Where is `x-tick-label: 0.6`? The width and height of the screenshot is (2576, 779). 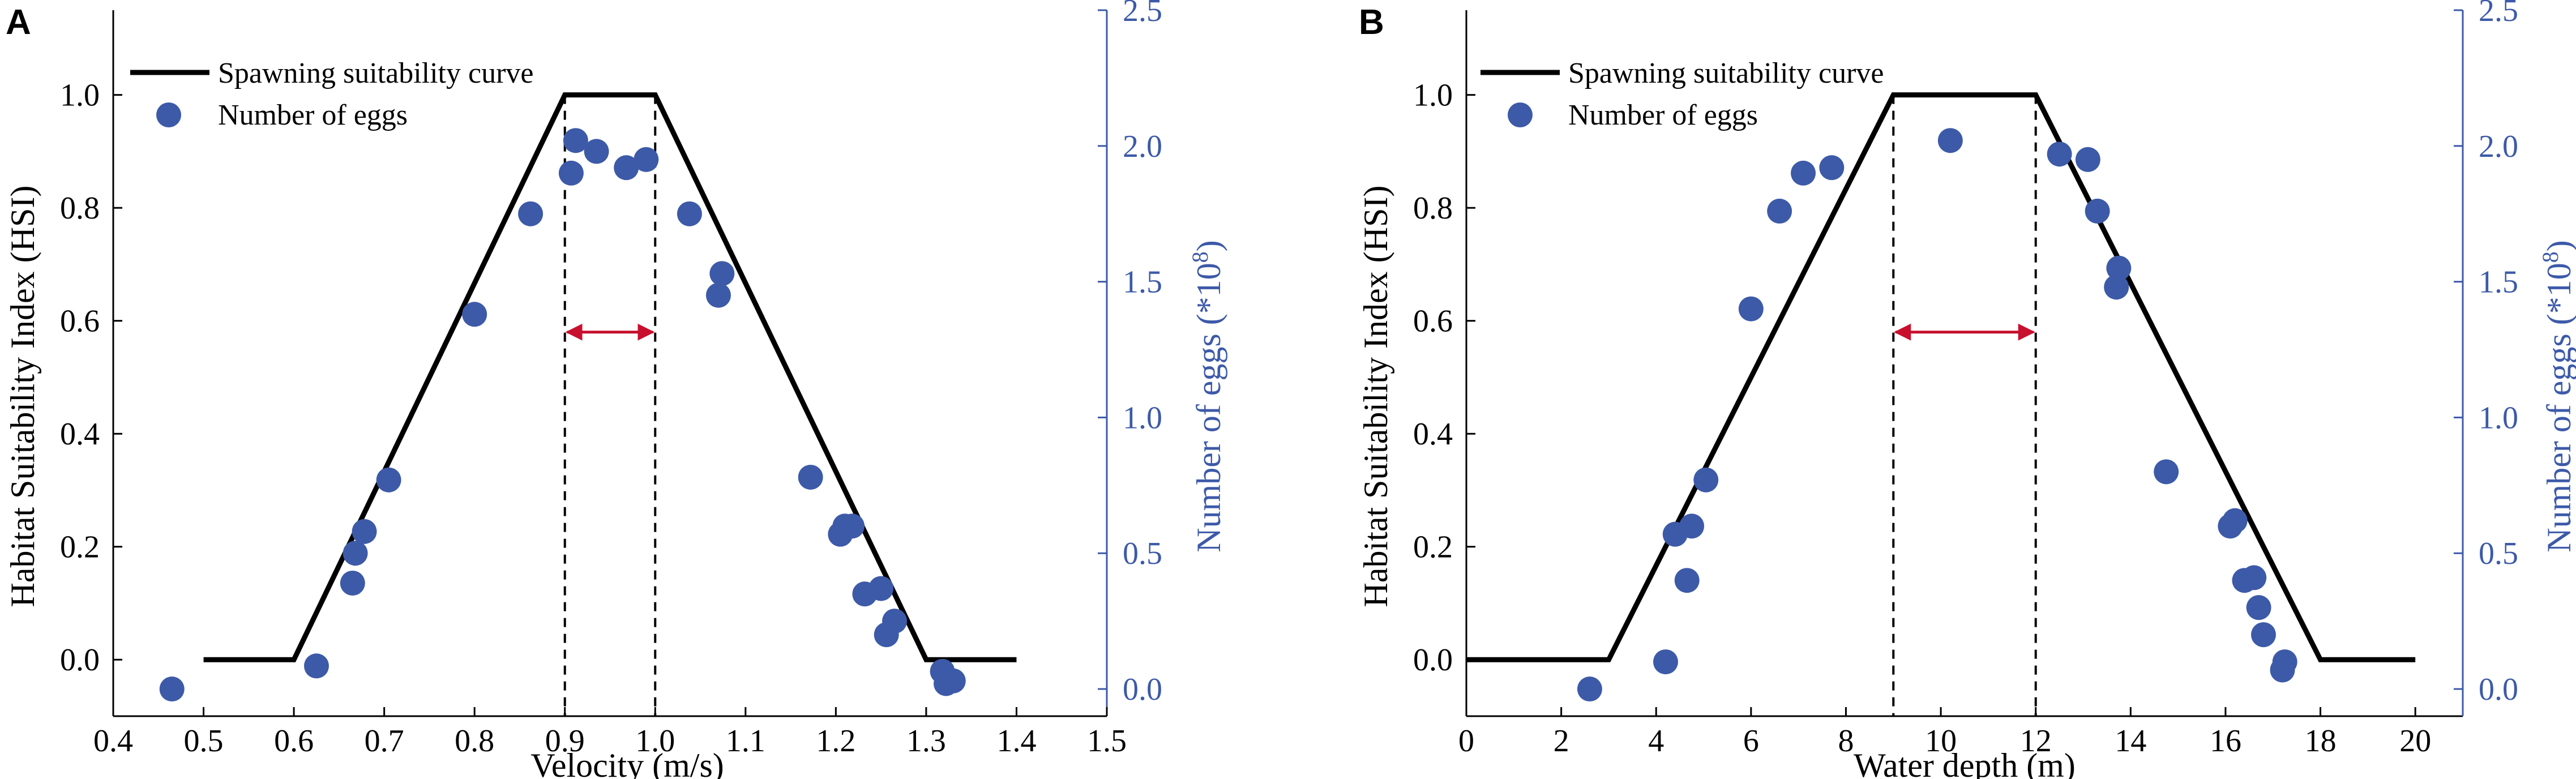 x-tick-label: 0.6 is located at coordinates (294, 741).